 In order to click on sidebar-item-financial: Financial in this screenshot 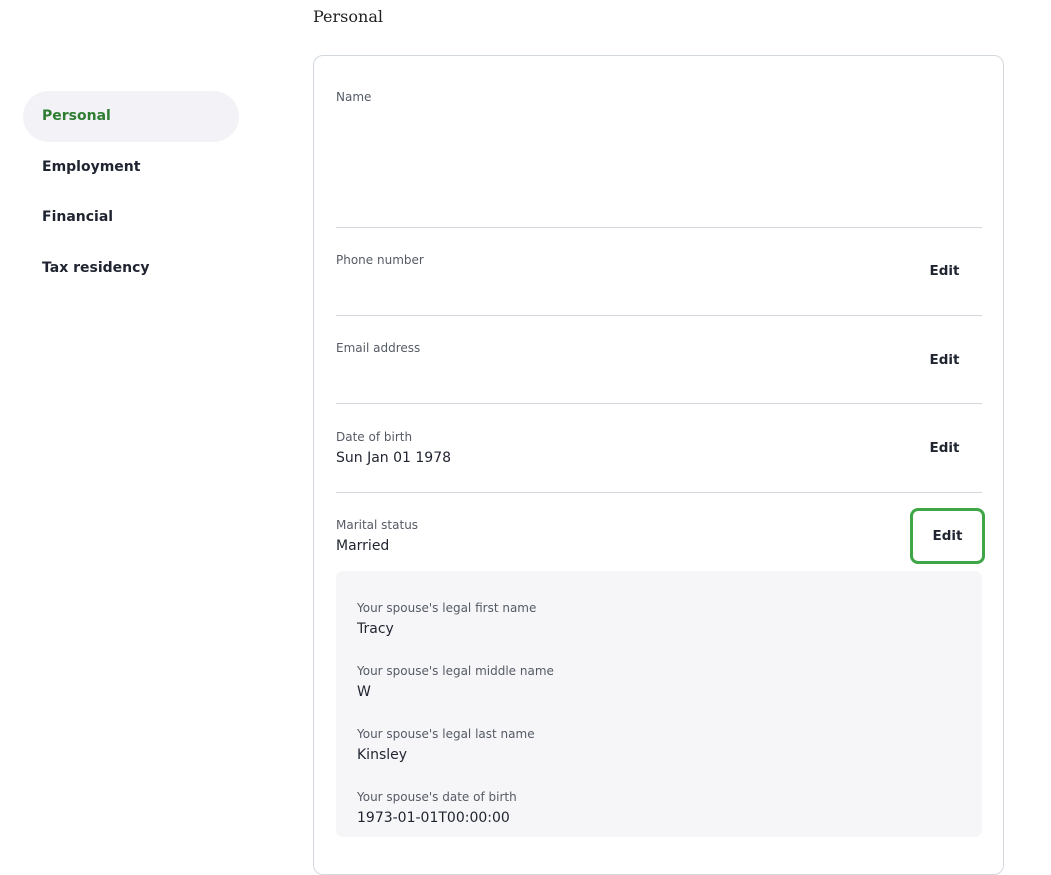, I will do `click(78, 217)`.